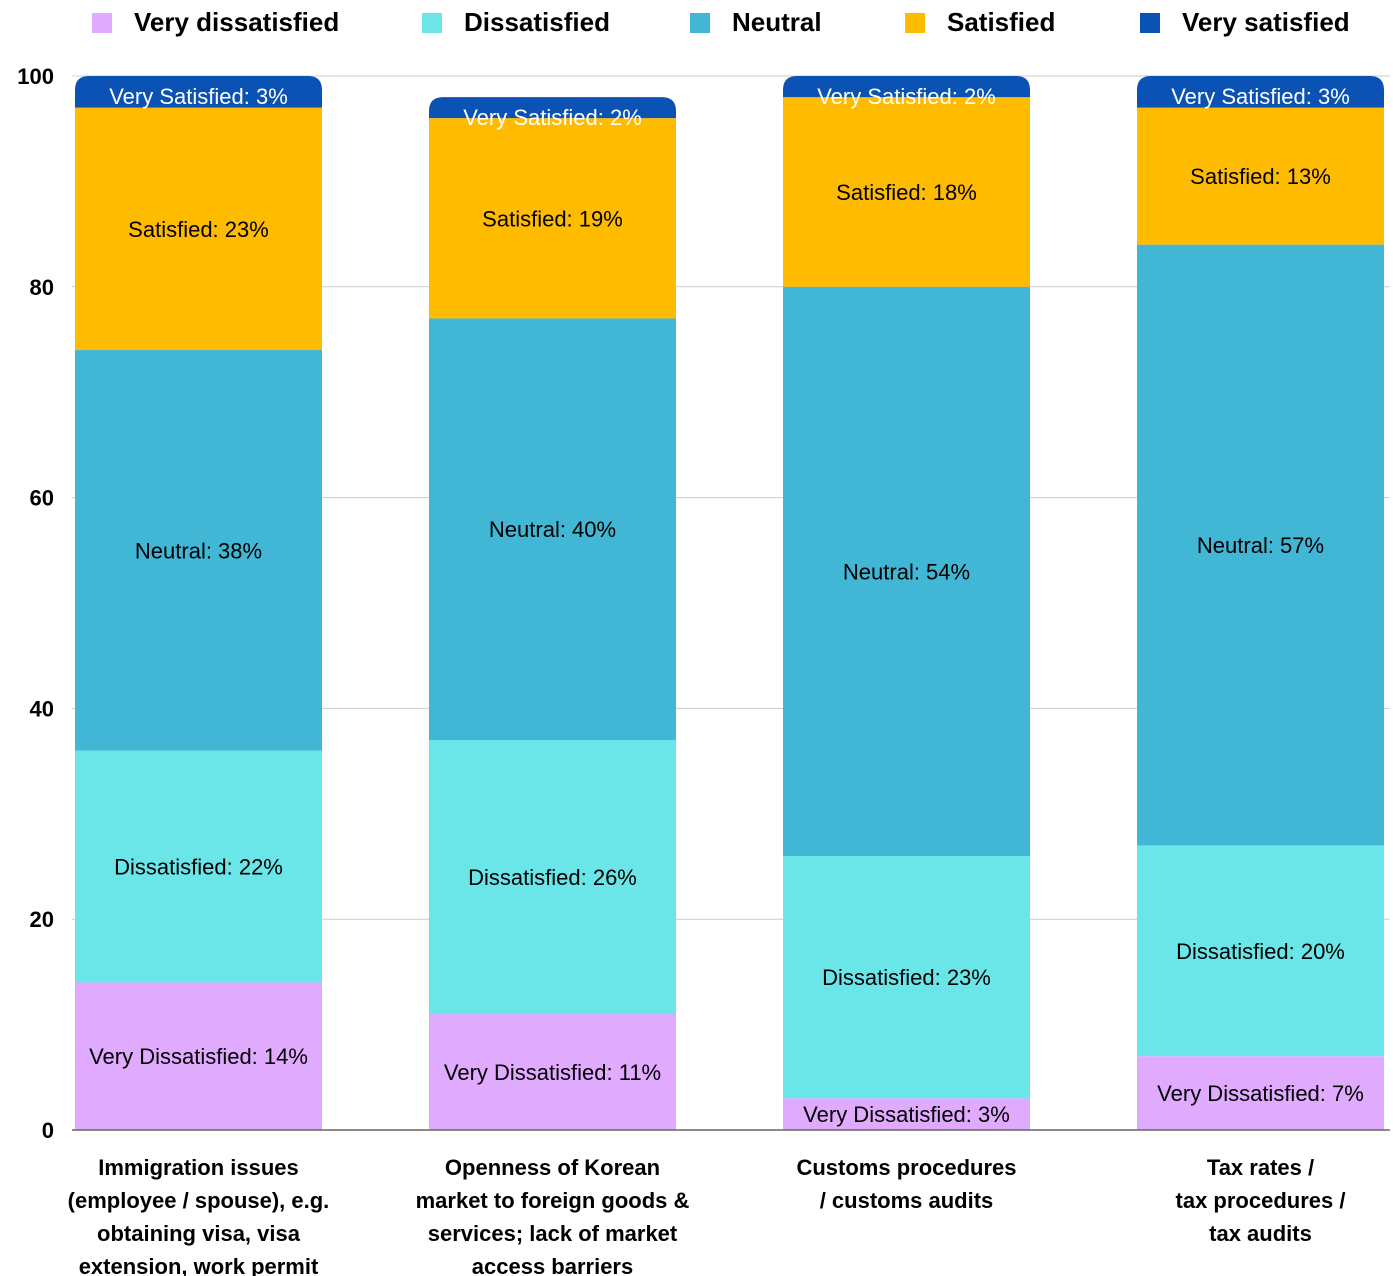 The image size is (1393, 1276). I want to click on x-category-label-line: extension, work permit, so click(199, 1265).